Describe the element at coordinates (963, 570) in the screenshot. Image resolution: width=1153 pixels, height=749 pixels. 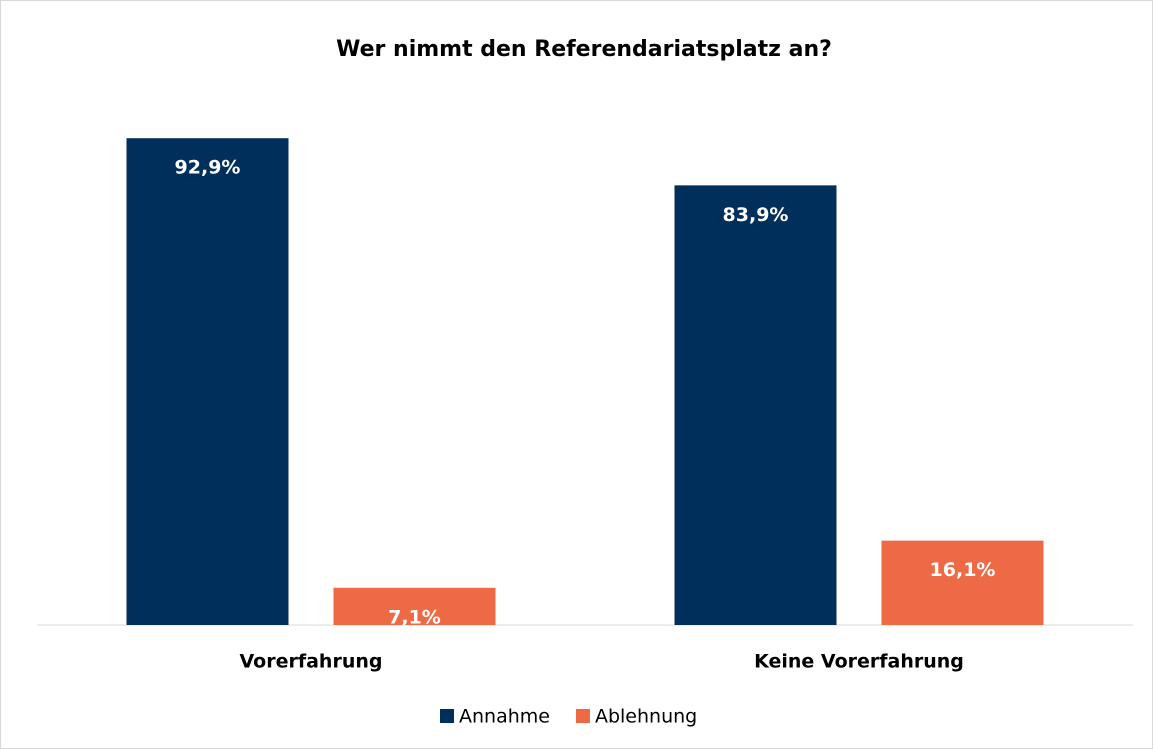
I see `data-label: 16,1%` at that location.